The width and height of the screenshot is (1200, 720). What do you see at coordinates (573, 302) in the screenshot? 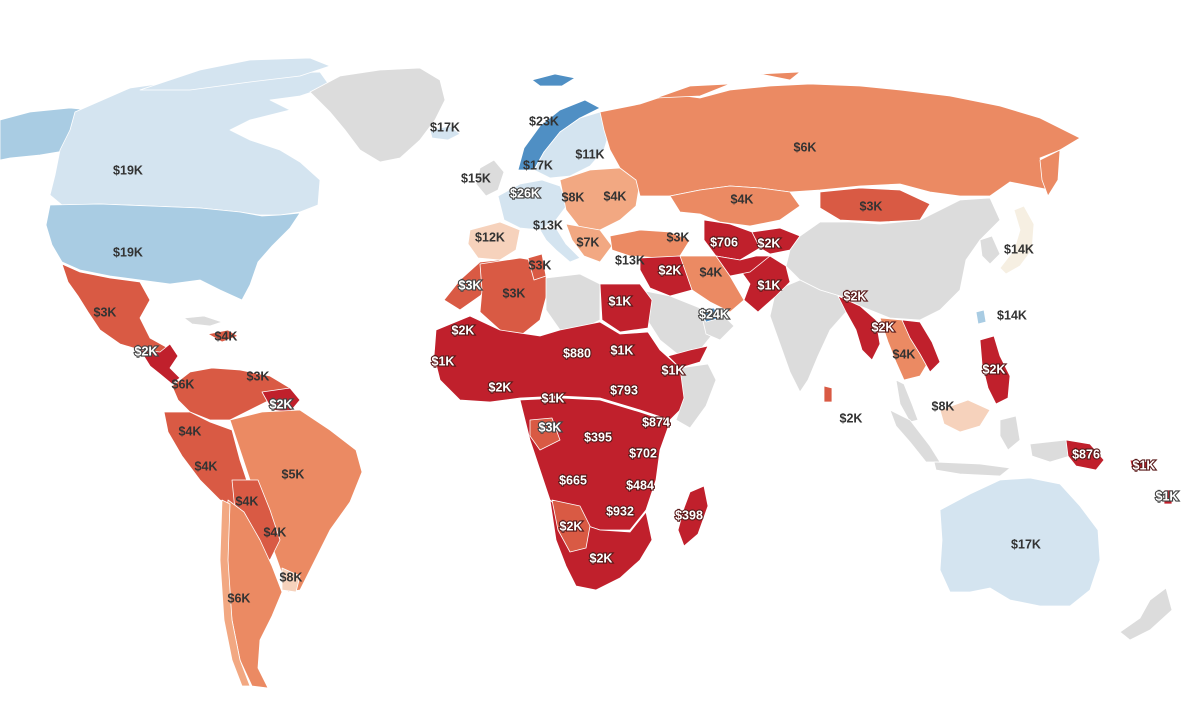
I see `country-libya` at bounding box center [573, 302].